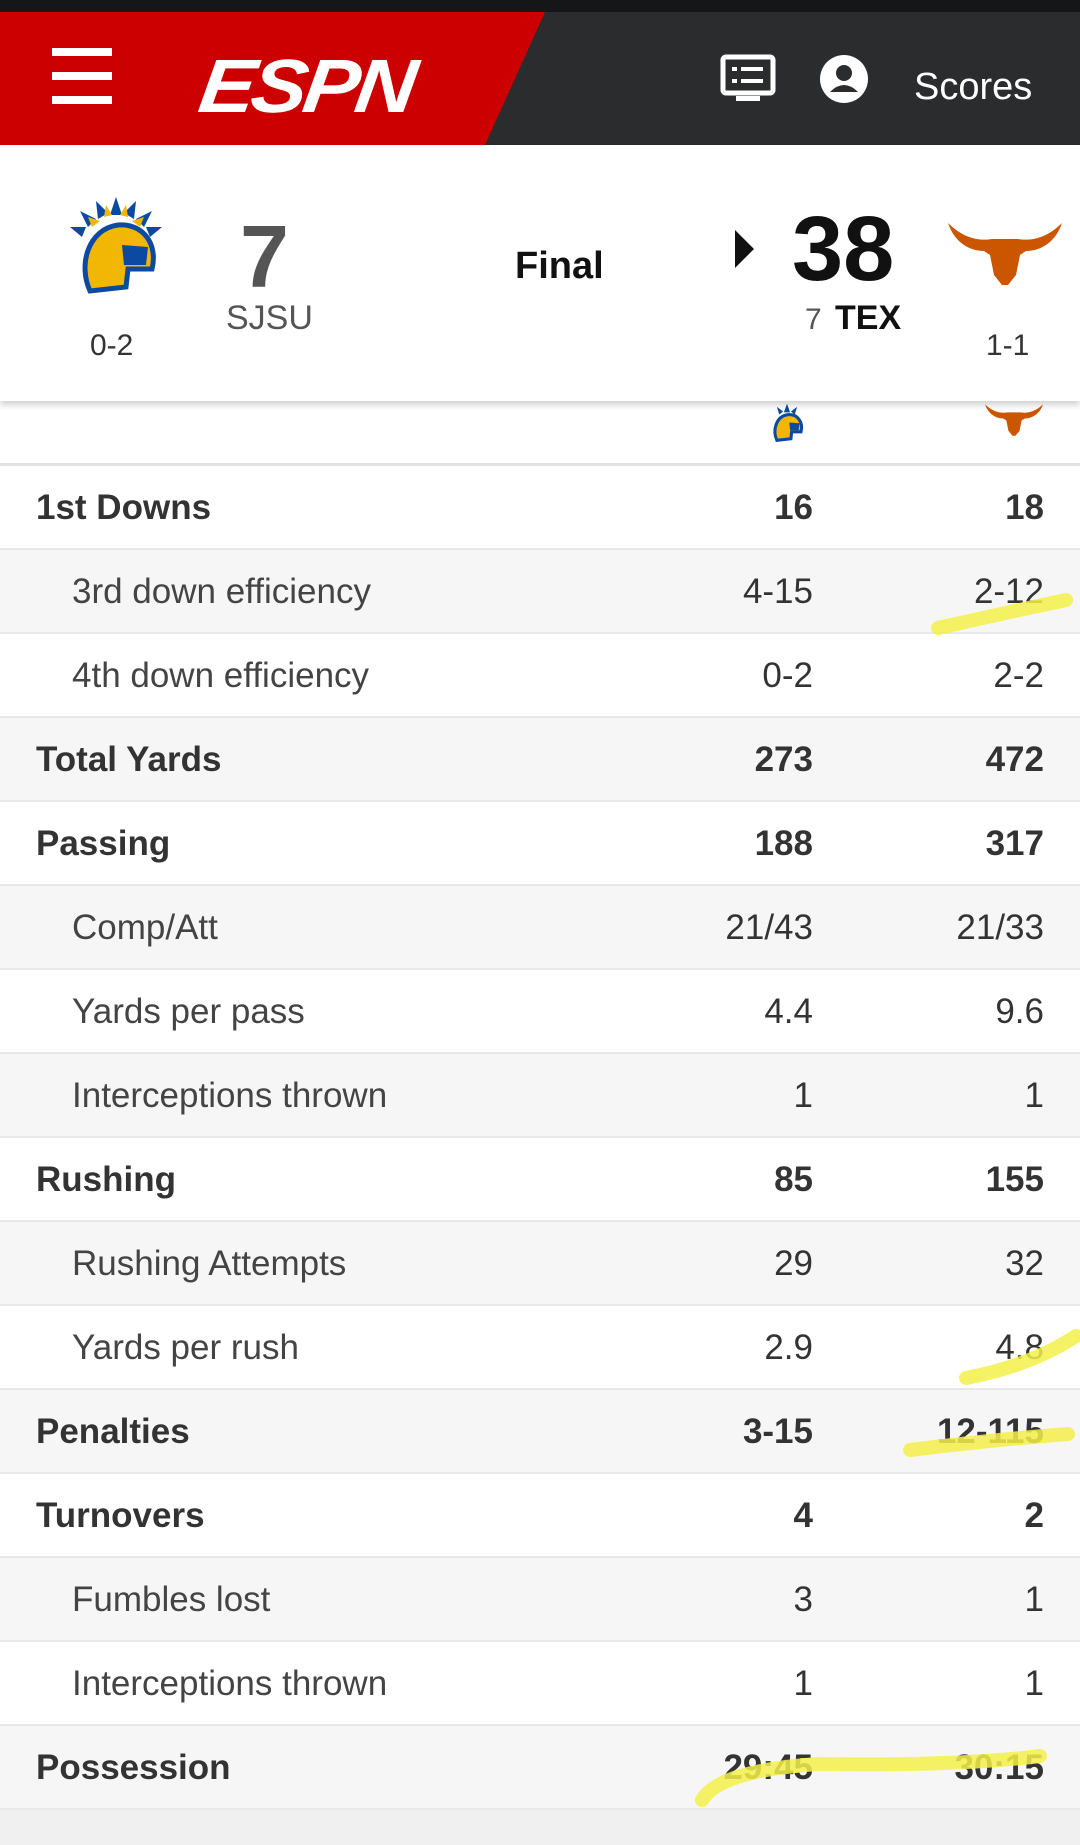 The width and height of the screenshot is (1080, 1845). What do you see at coordinates (540, 1348) in the screenshot?
I see `stat-row: Yards per rush 2.9 4.8` at bounding box center [540, 1348].